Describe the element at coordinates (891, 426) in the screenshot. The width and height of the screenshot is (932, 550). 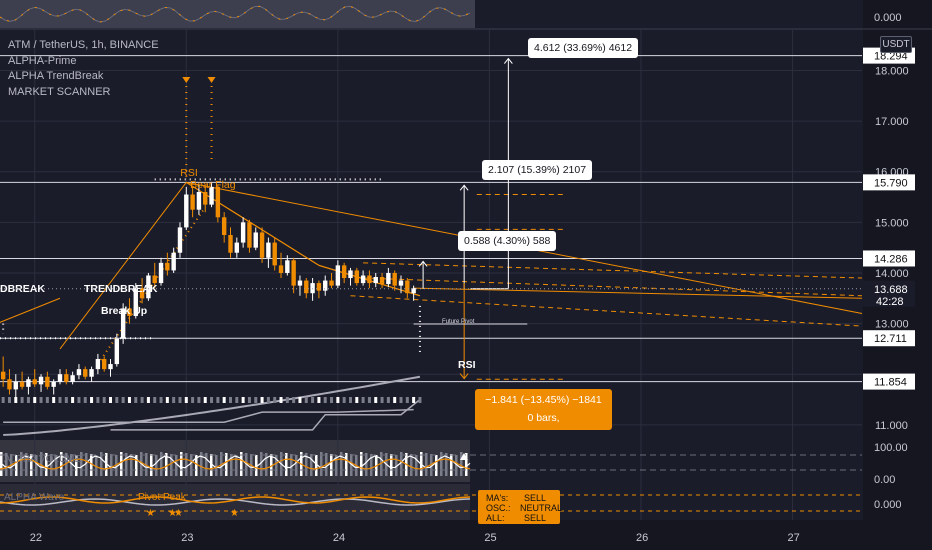
I see `price-tick-label: 11.000` at that location.